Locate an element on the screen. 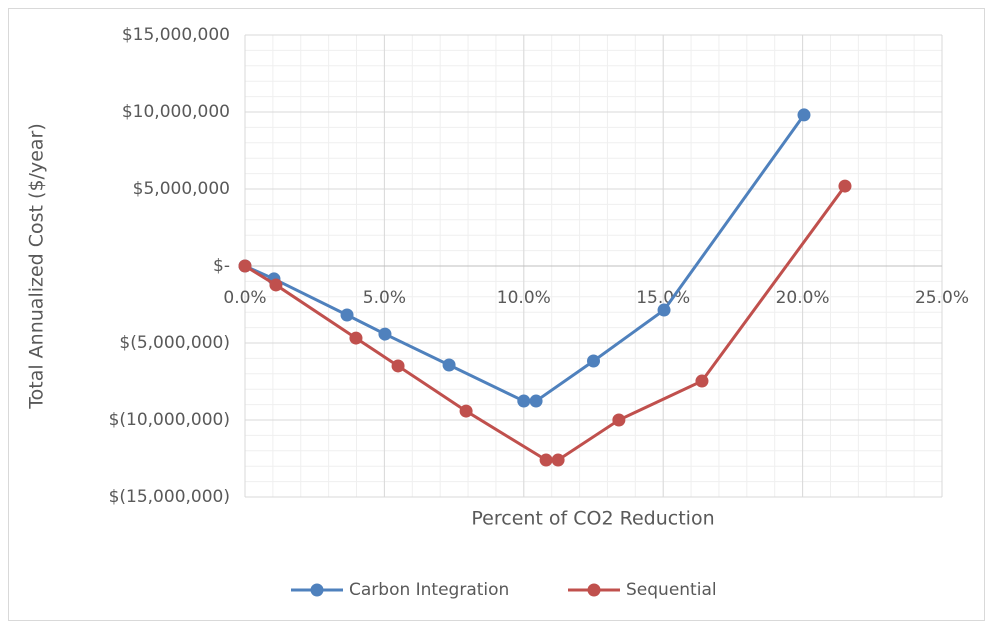 This screenshot has height=625, width=989. y-axis-title: Total Annualized Cost ($/year) is located at coordinates (37, 266).